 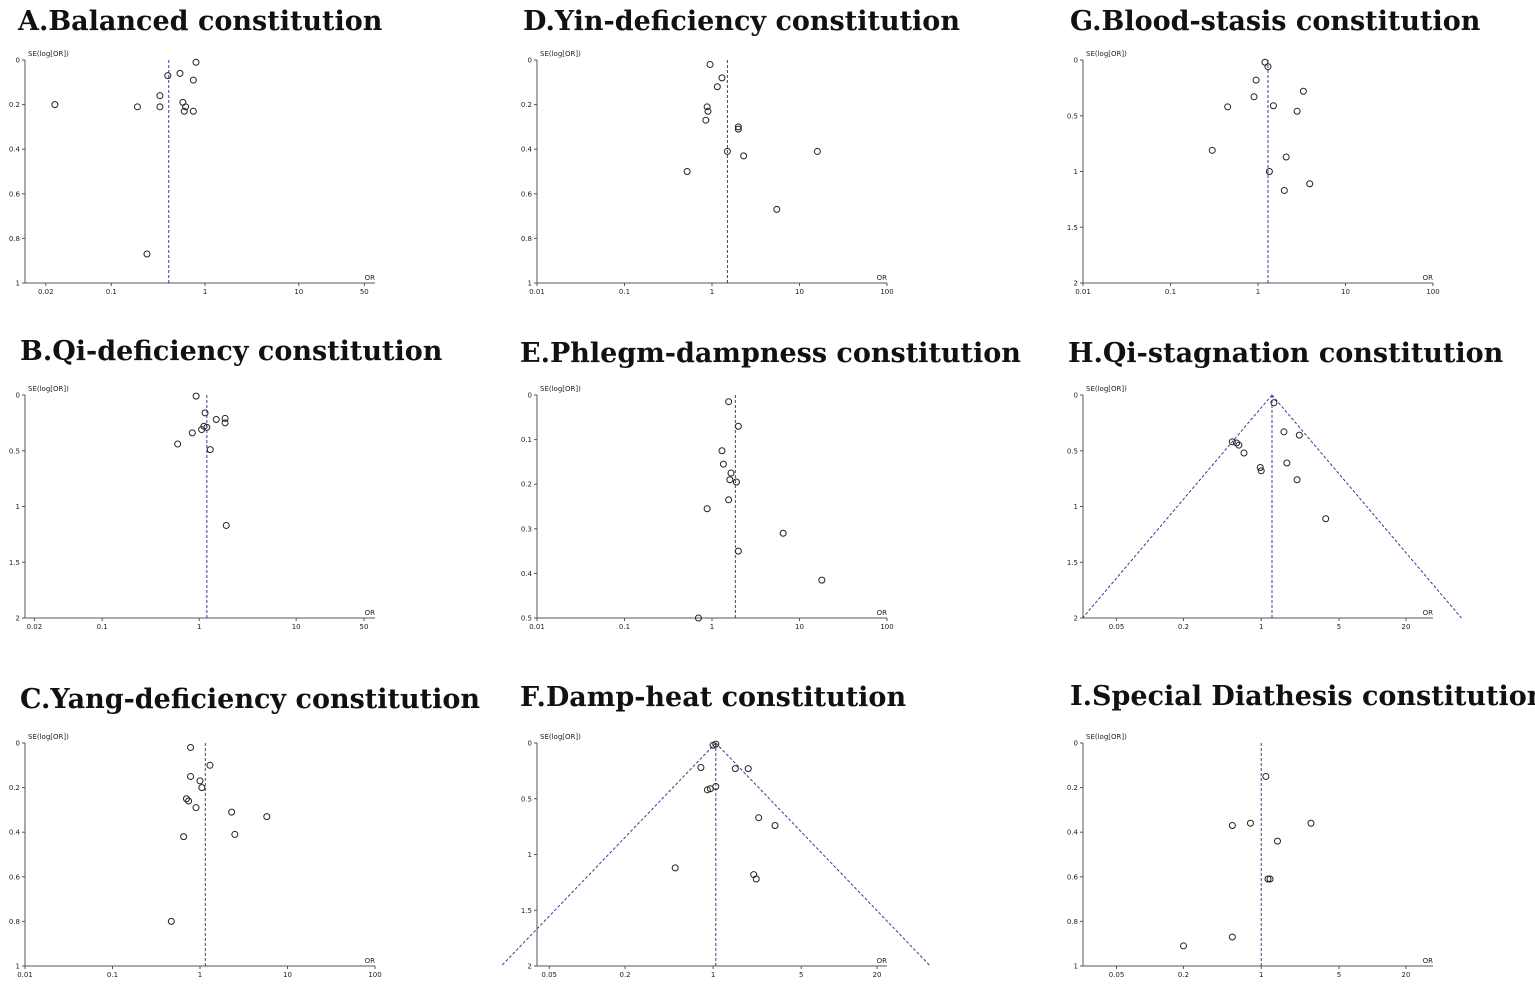 What do you see at coordinates (1302, 696) in the screenshot?
I see `panel-title: I.Special Diathesis constitution` at bounding box center [1302, 696].